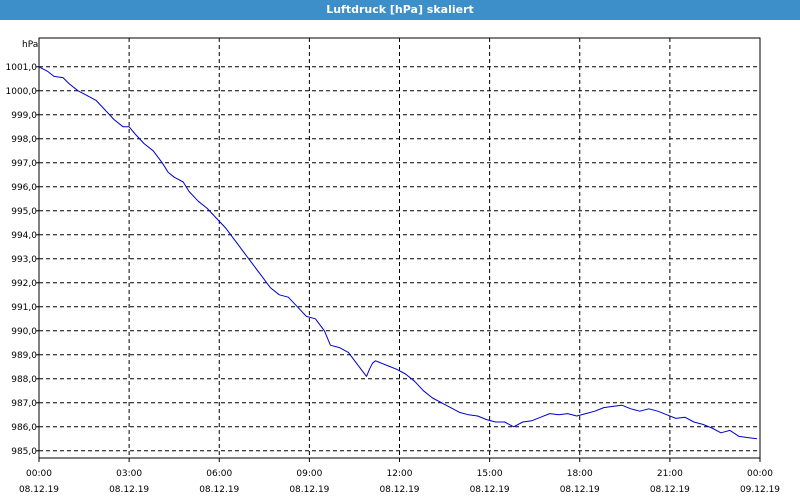  Describe the element at coordinates (24, 116) in the screenshot. I see `y-tick-label: 999,0` at that location.